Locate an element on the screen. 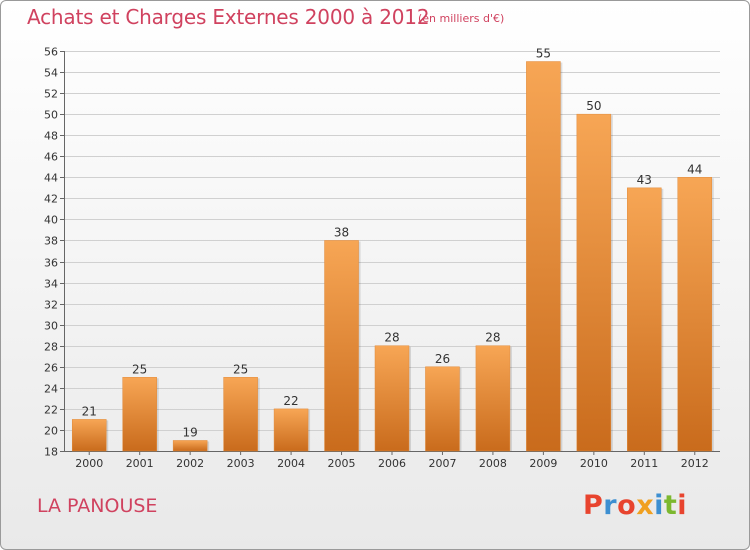  logo-letter: r is located at coordinates (610, 505).